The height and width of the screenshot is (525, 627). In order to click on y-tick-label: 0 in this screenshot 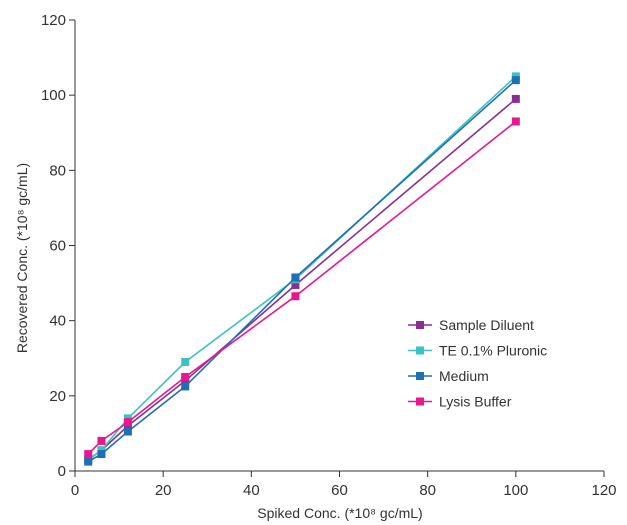, I will do `click(62, 471)`.